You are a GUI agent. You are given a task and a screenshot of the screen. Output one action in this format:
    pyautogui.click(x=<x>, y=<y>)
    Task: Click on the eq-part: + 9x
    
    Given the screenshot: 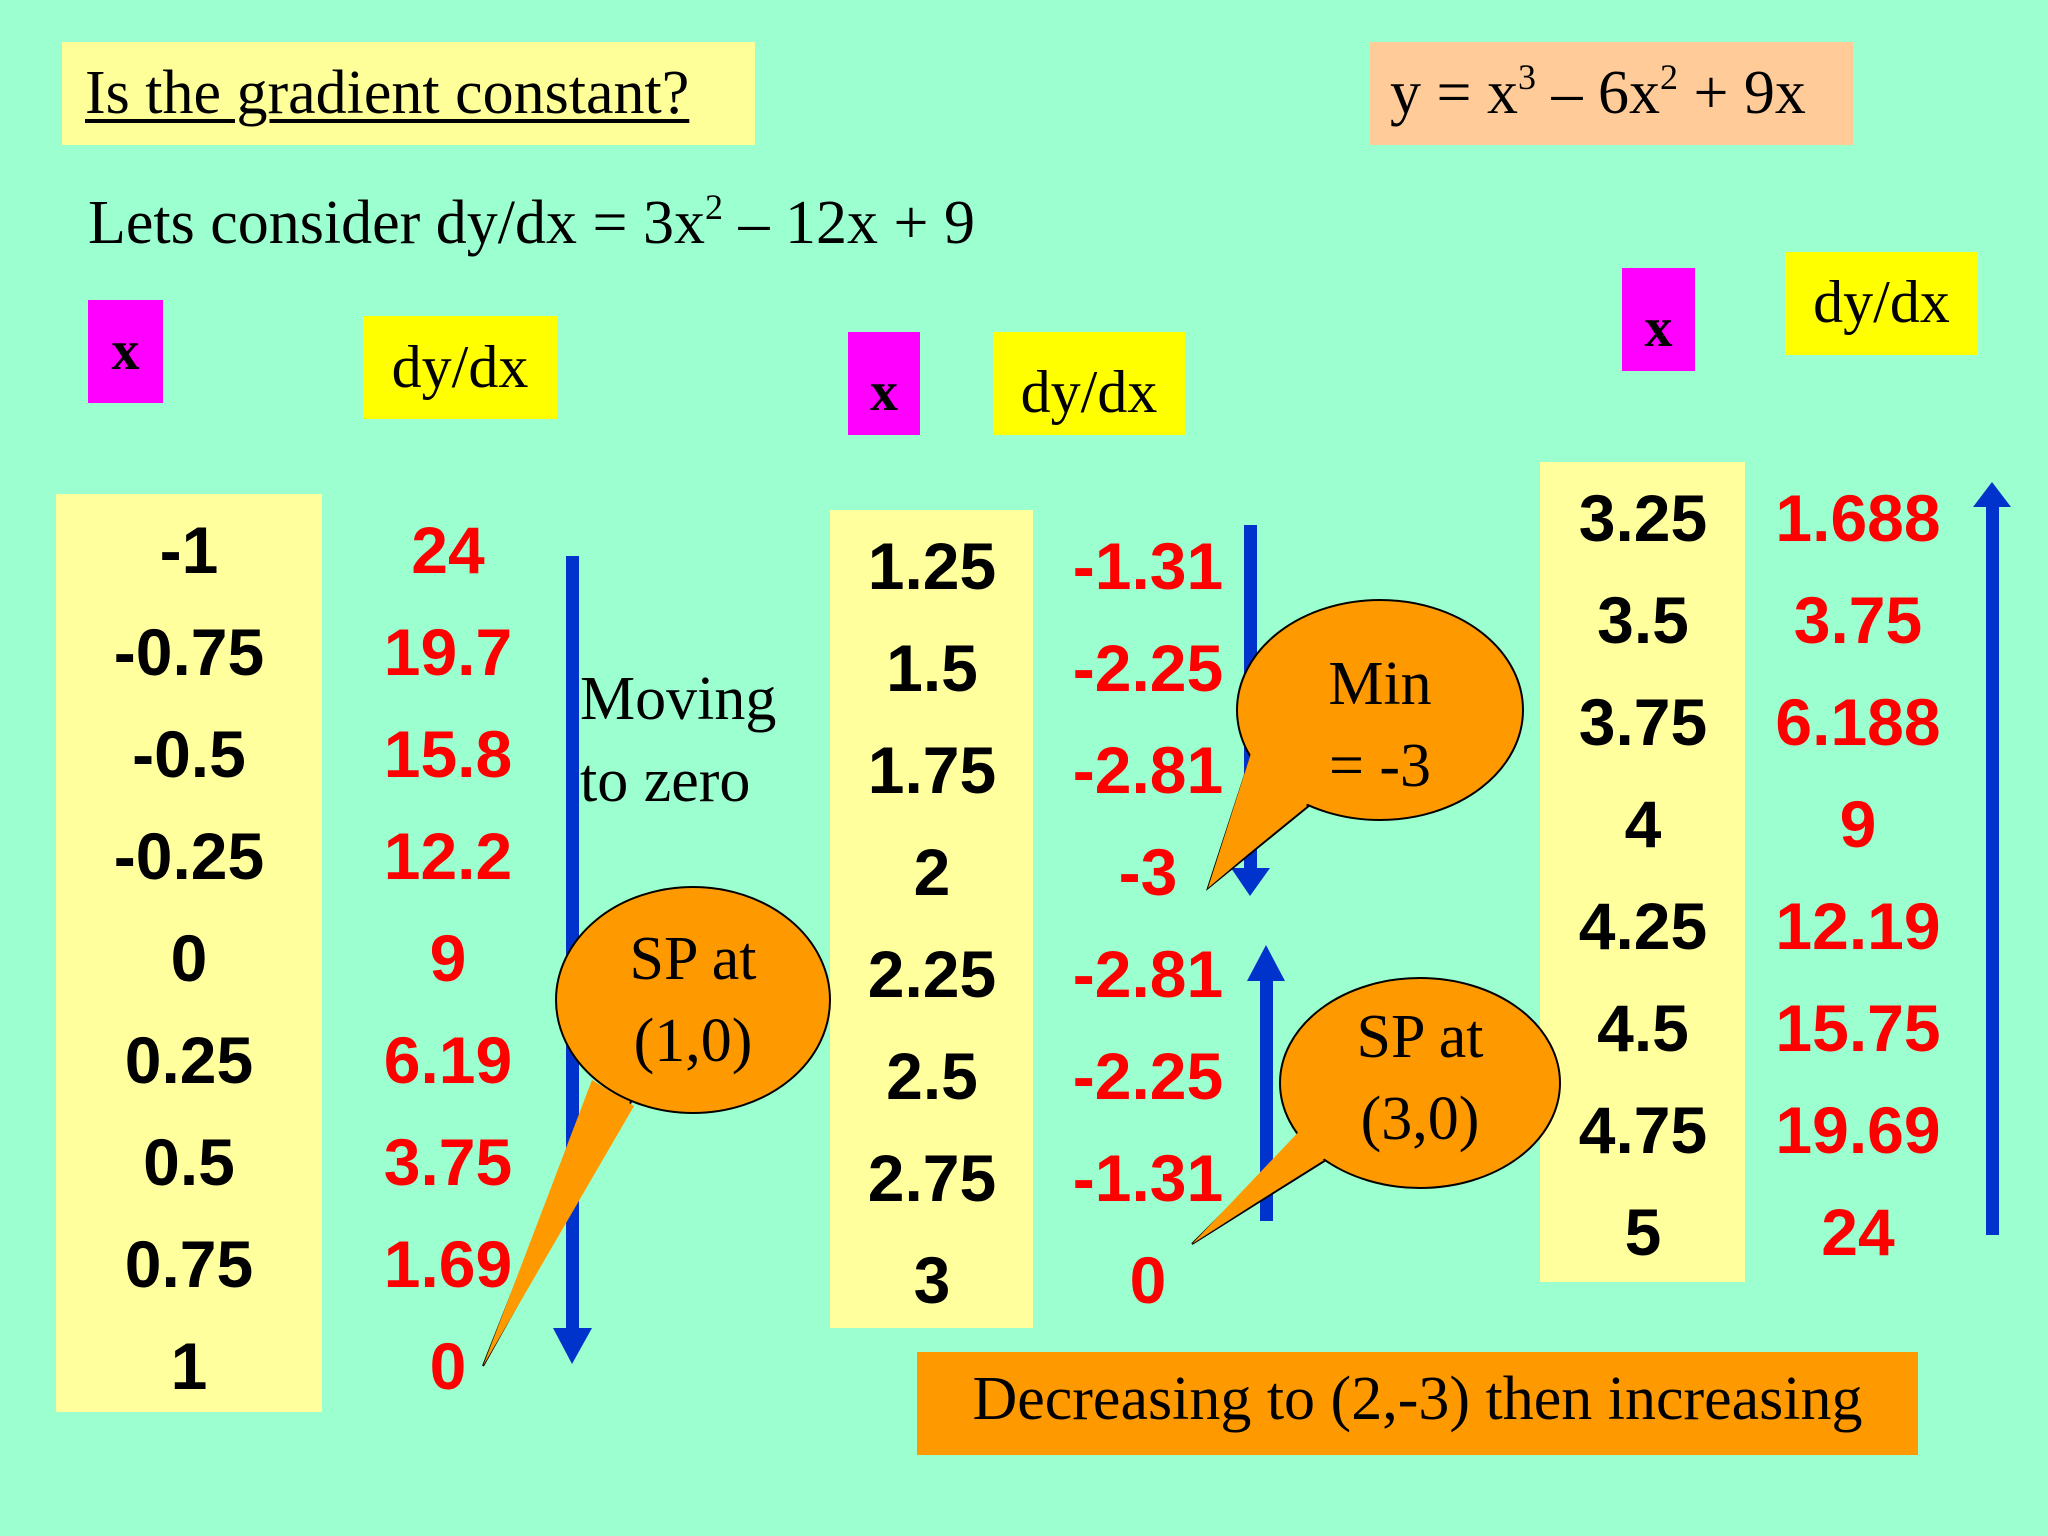 What is the action you would take?
    pyautogui.click(x=1741, y=93)
    